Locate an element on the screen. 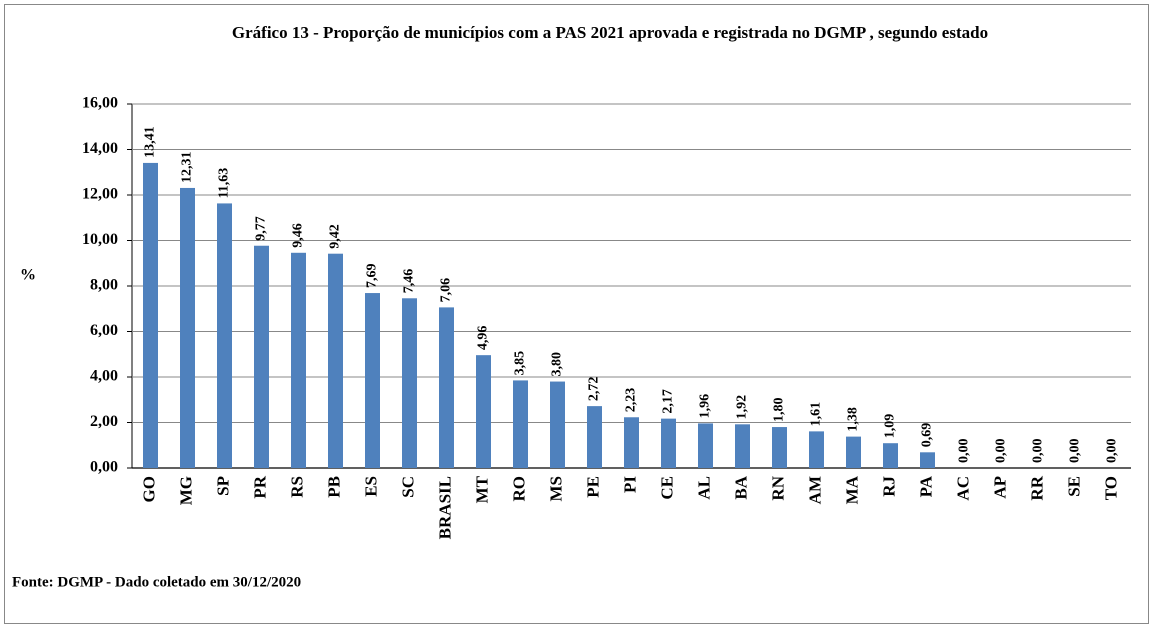  y-tick-label: 8,00 is located at coordinates (104, 285).